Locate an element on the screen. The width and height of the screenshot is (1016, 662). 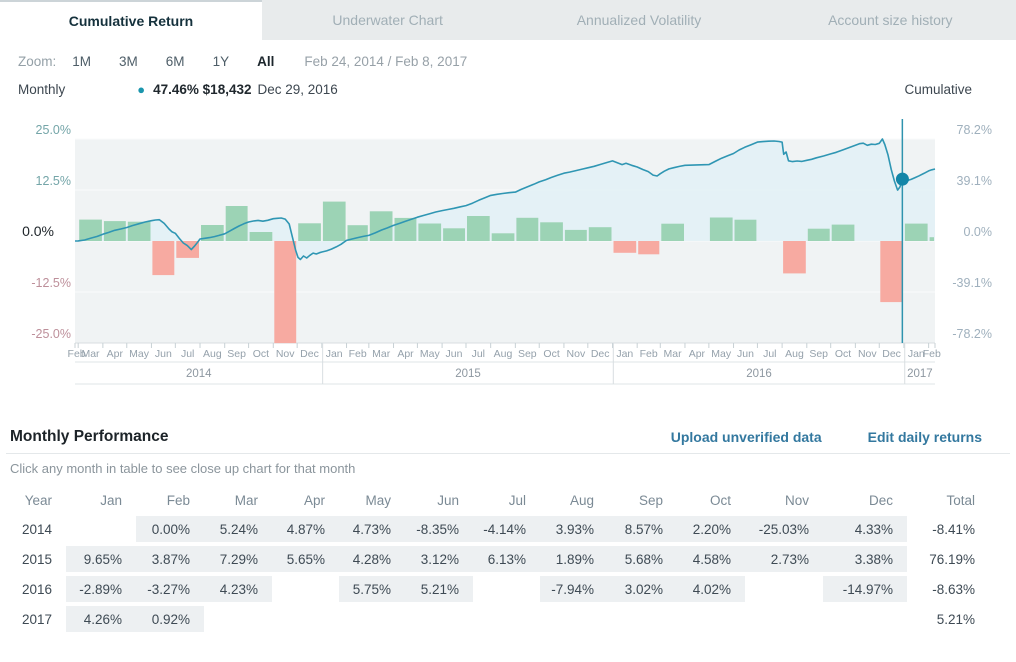
month-cell: 4.26% is located at coordinates (101, 619).